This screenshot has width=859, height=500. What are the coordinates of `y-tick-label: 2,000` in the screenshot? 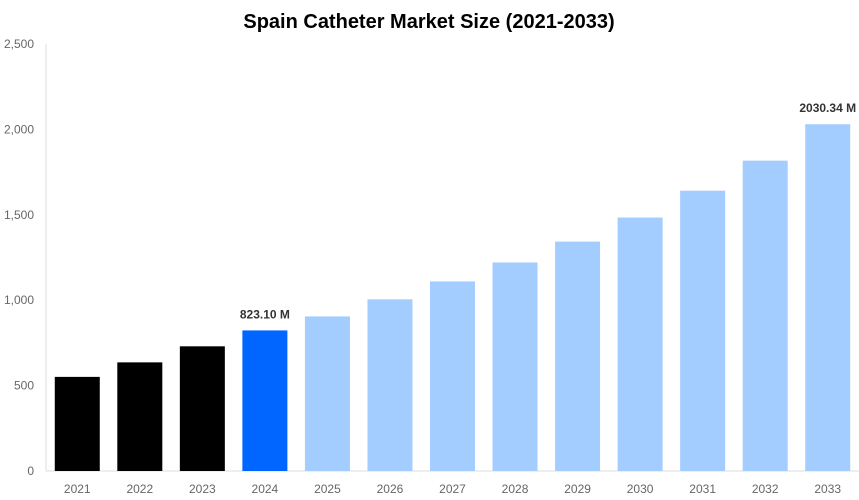 It's located at (19, 129).